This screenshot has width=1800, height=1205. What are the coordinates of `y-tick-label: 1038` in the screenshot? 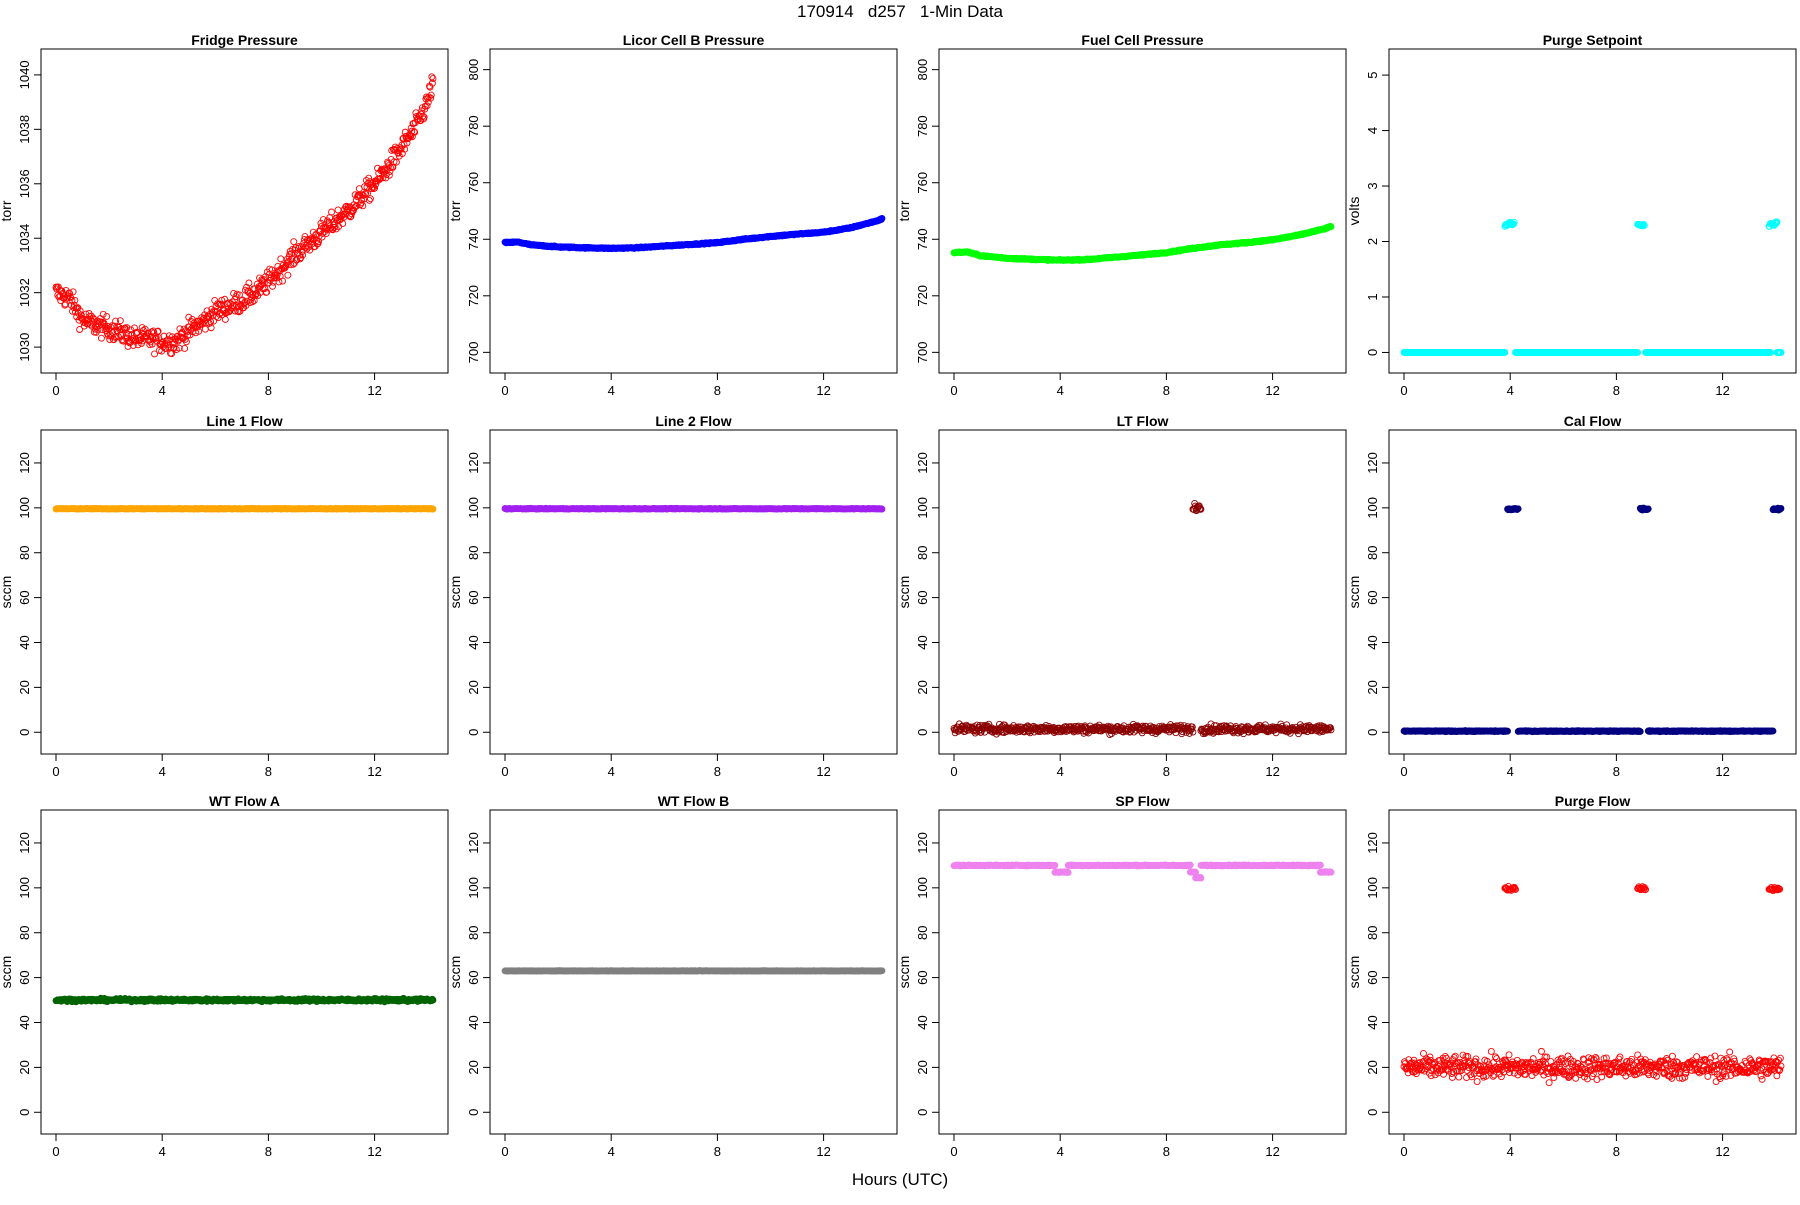 It's located at (24, 129).